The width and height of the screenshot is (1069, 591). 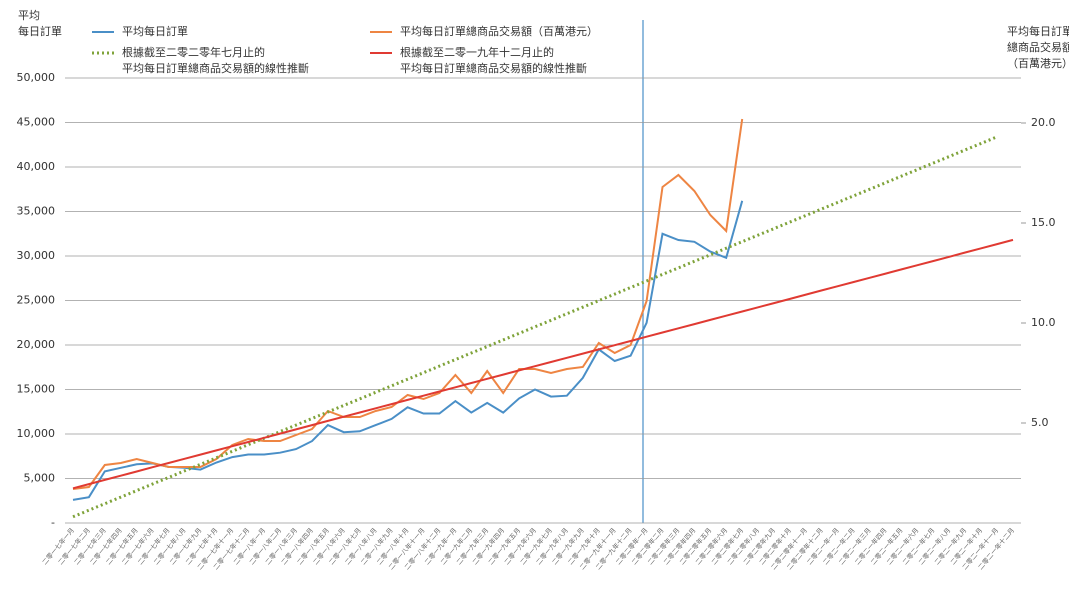 What do you see at coordinates (40, 478) in the screenshot?
I see `y-tick-label: 5,000` at bounding box center [40, 478].